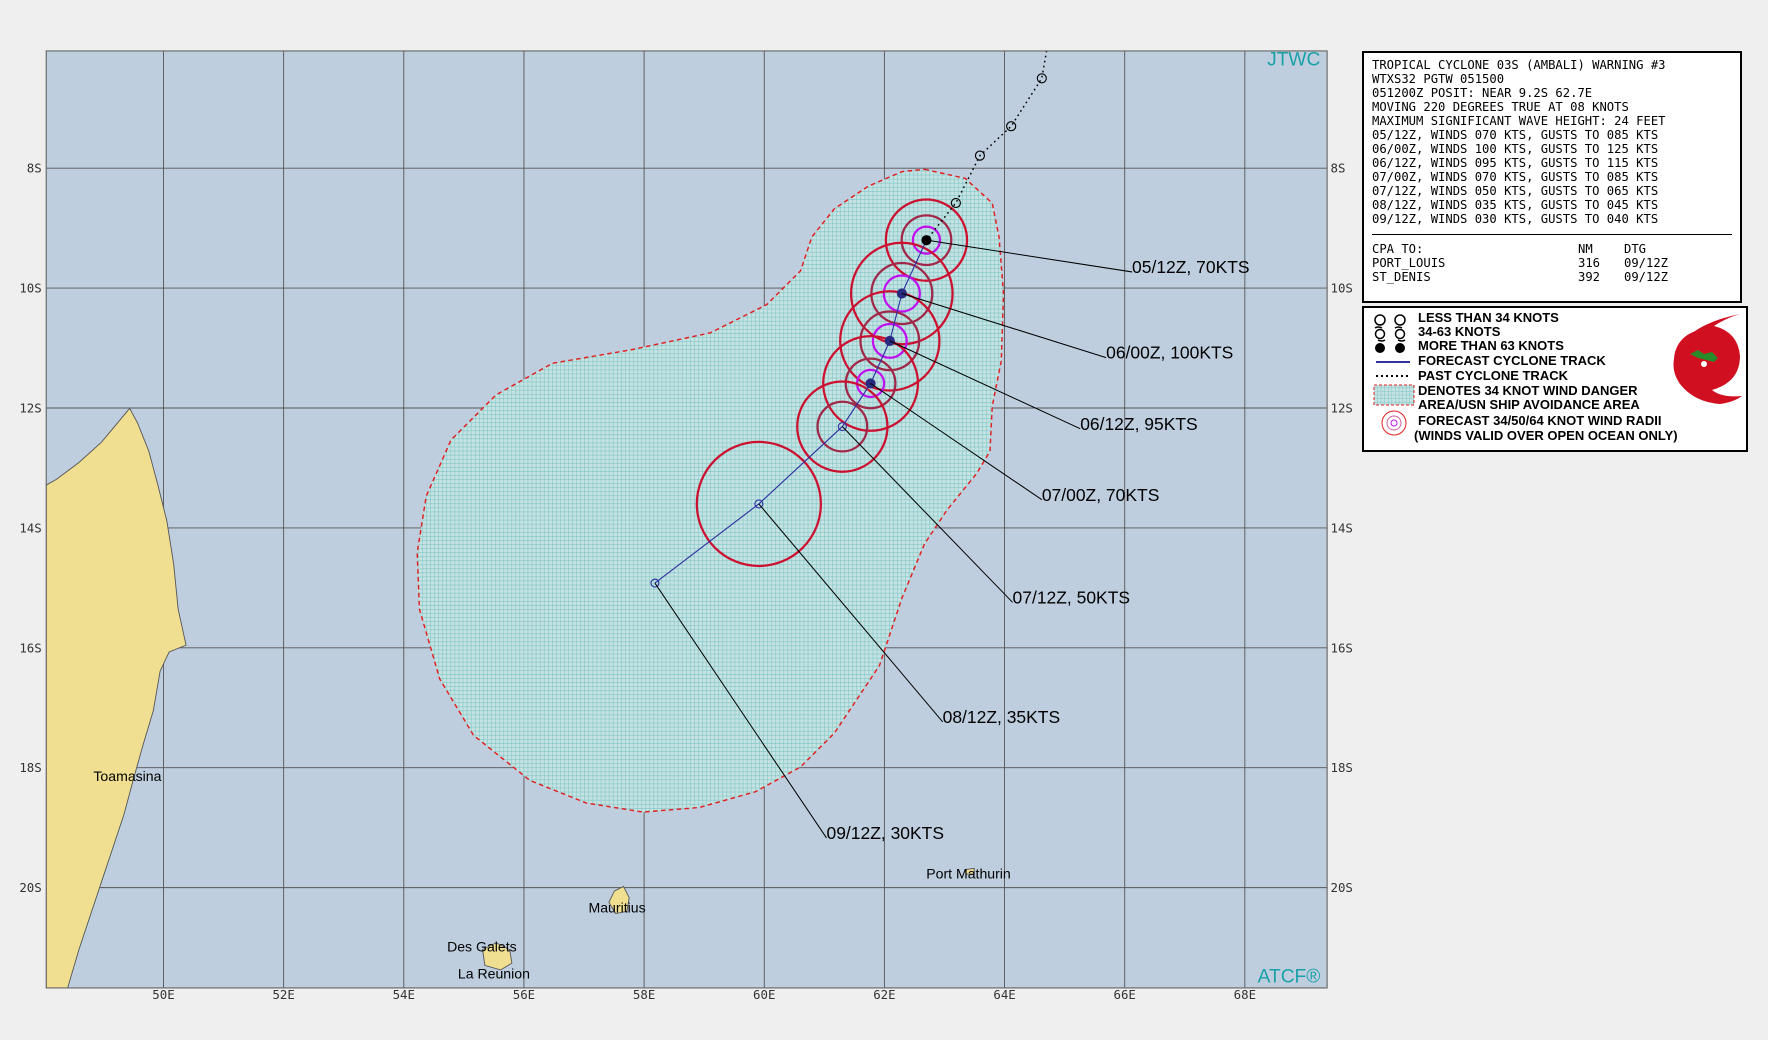  What do you see at coordinates (1293, 60) in the screenshot?
I see `jtwc-brand: JTWC` at bounding box center [1293, 60].